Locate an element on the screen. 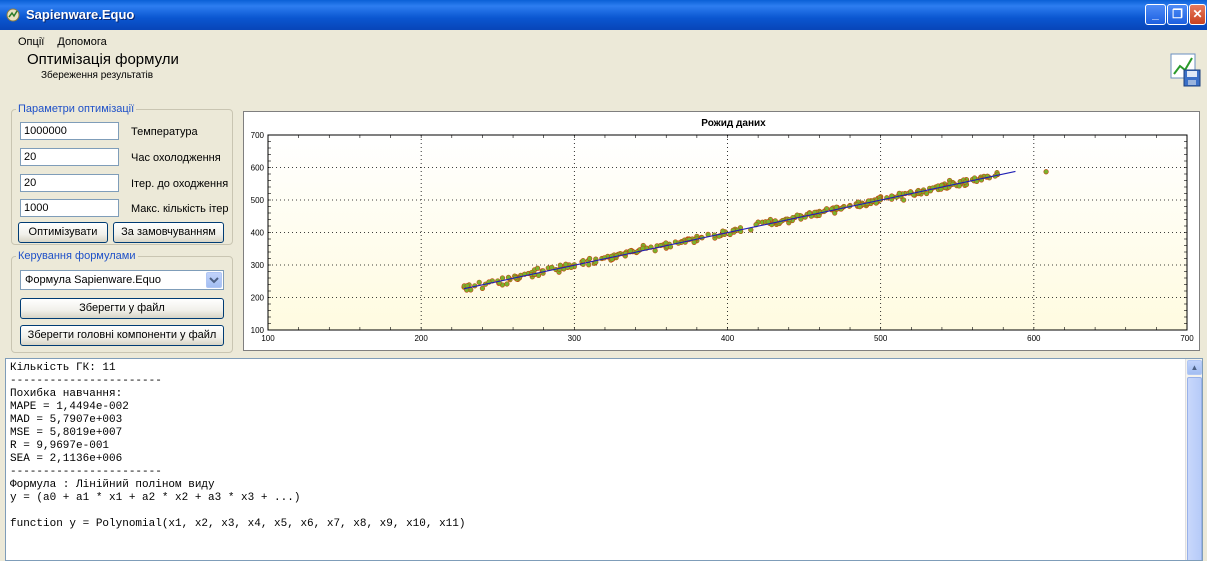  formula-management-group: Керування формулами is located at coordinates (122, 301).